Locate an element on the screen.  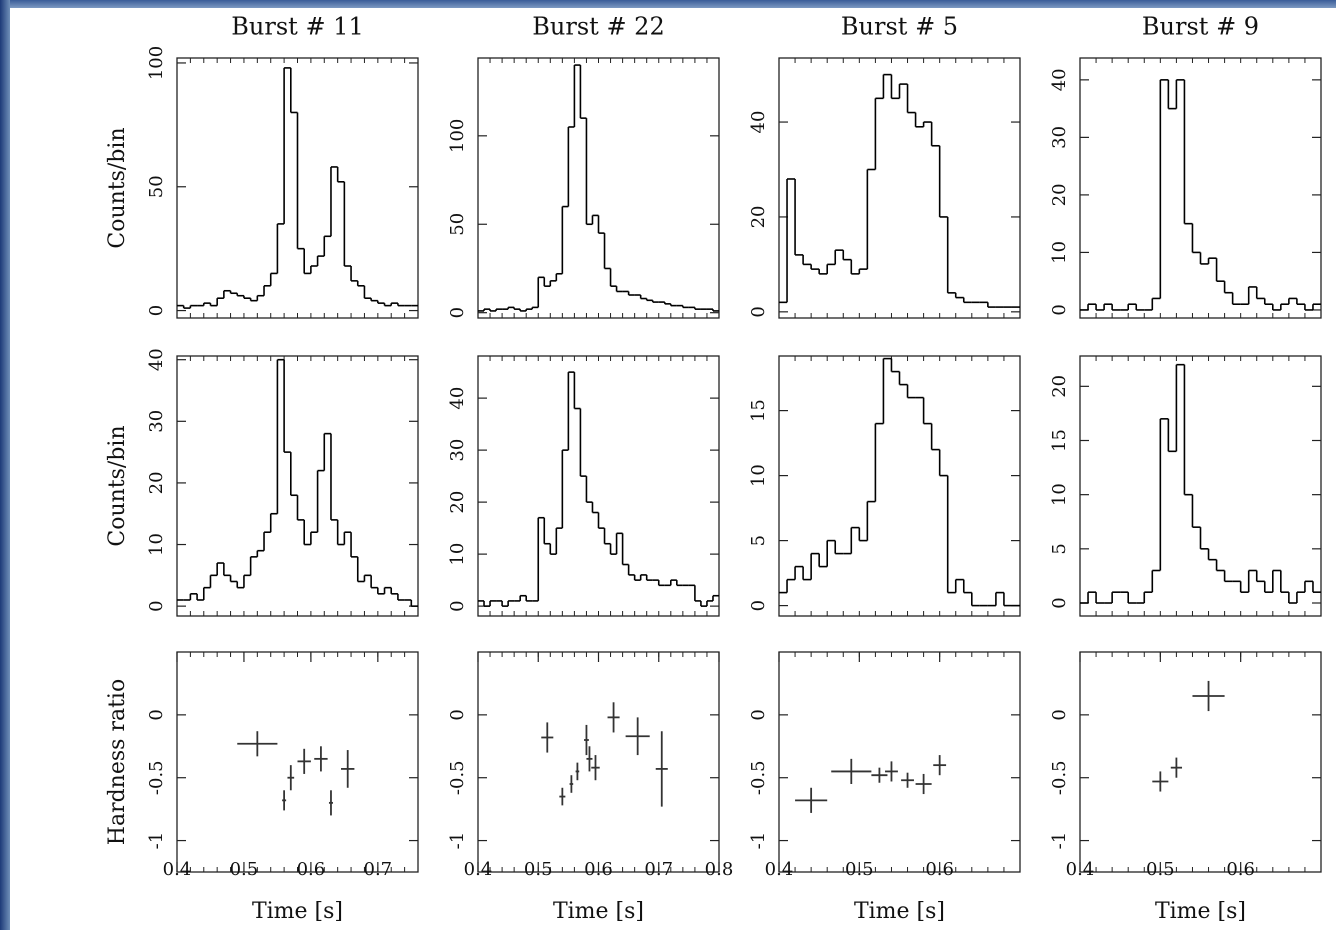
panel: 0 5 10 15 is located at coordinates (884, 486).